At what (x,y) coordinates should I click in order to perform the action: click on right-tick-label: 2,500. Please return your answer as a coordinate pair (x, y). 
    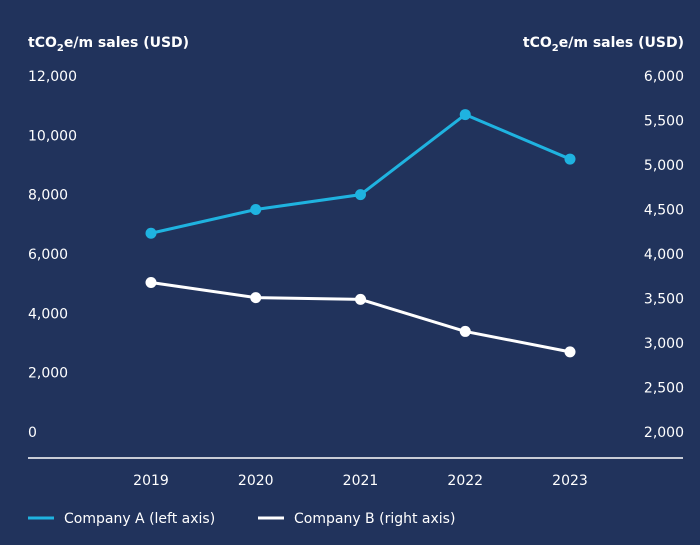
    Looking at the image, I should click on (664, 389).